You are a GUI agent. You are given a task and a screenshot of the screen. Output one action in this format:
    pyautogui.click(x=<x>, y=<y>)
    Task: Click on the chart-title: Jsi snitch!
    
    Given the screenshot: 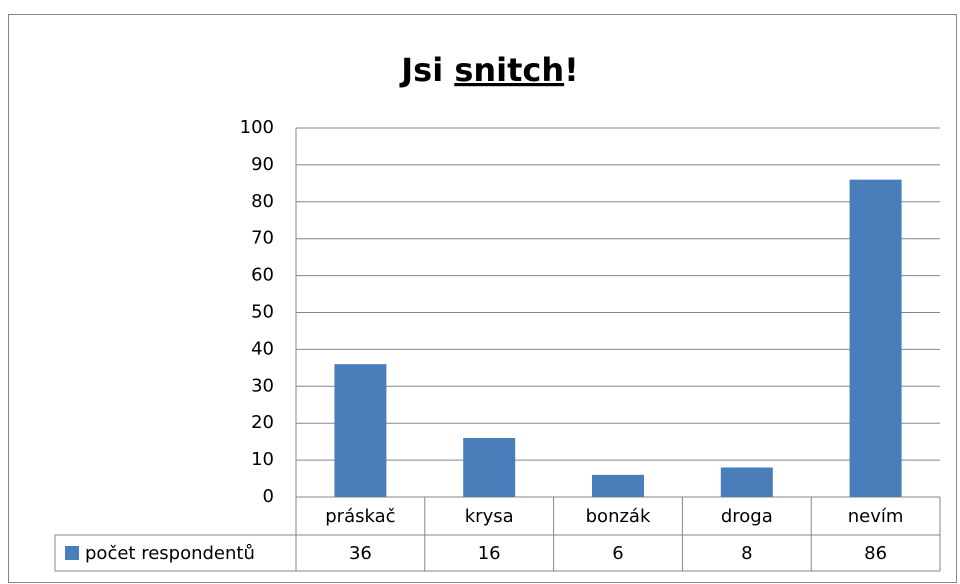 What is the action you would take?
    pyautogui.click(x=489, y=70)
    